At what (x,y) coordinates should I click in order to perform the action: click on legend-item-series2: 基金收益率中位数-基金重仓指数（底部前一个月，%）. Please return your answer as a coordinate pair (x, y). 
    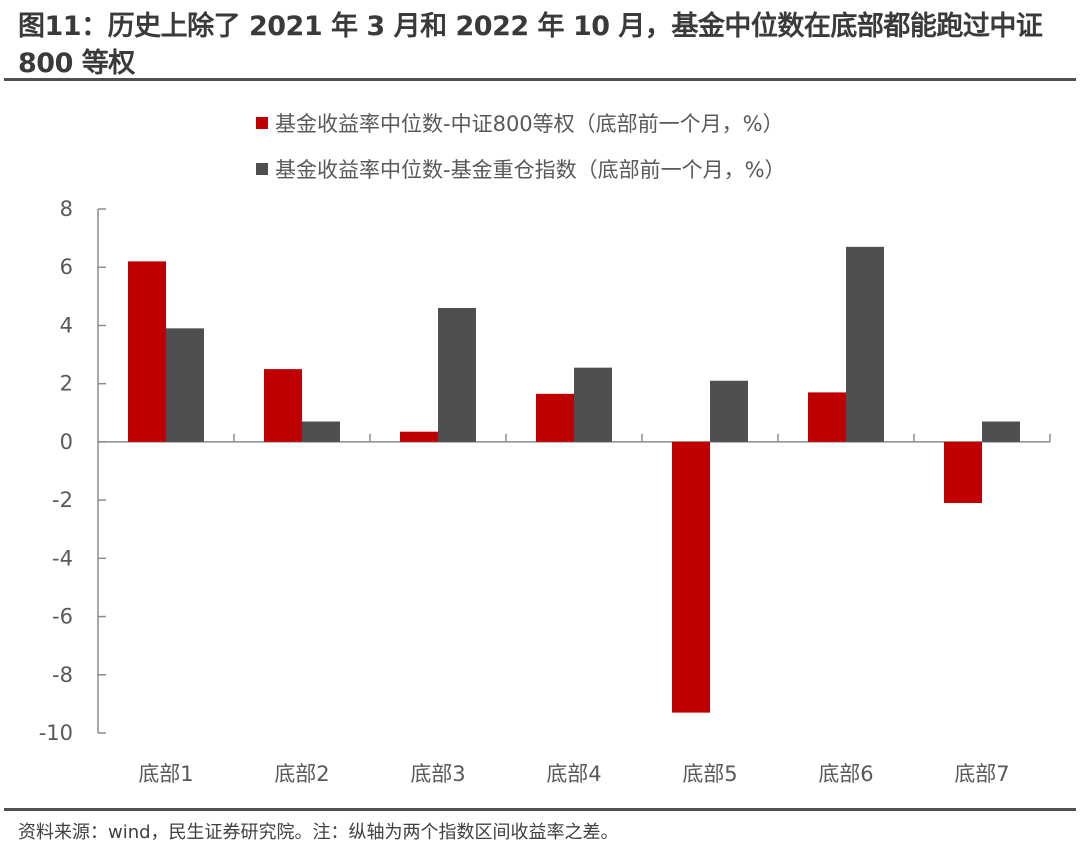
    Looking at the image, I should click on (521, 169).